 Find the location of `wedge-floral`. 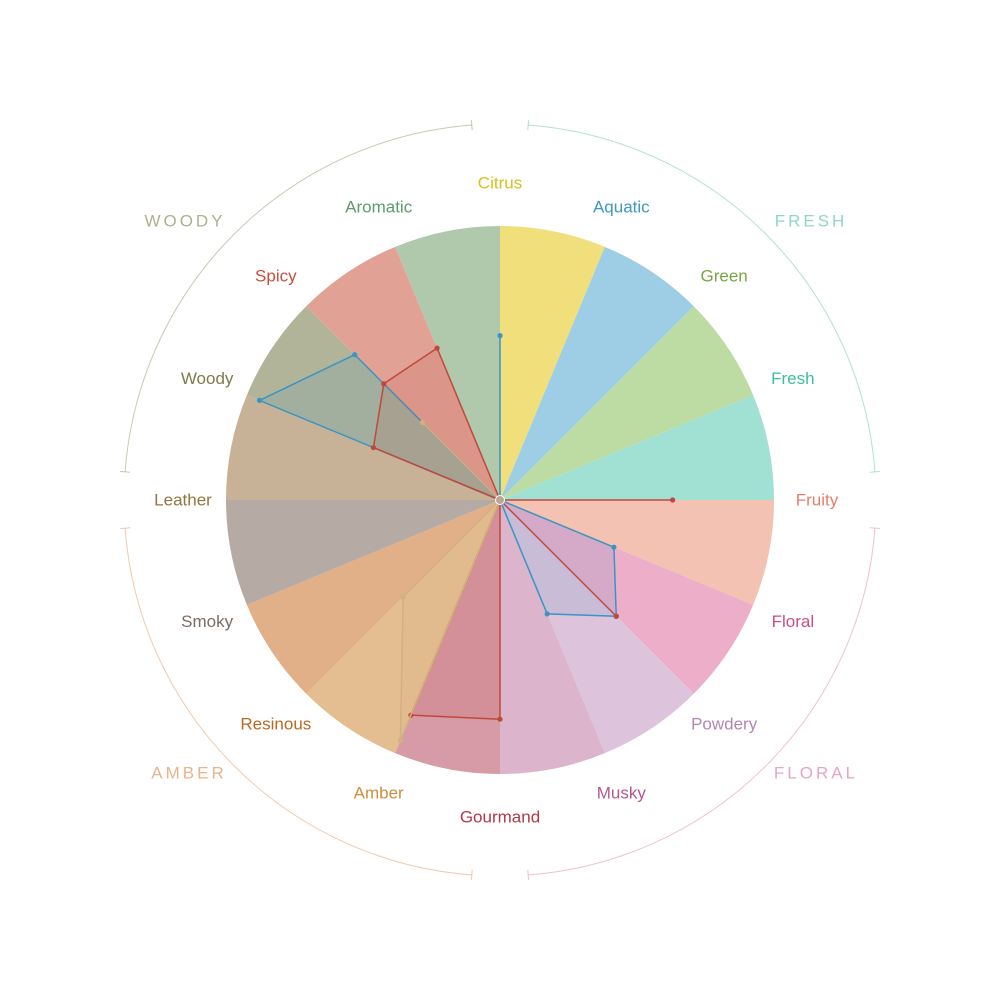

wedge-floral is located at coordinates (627, 597).